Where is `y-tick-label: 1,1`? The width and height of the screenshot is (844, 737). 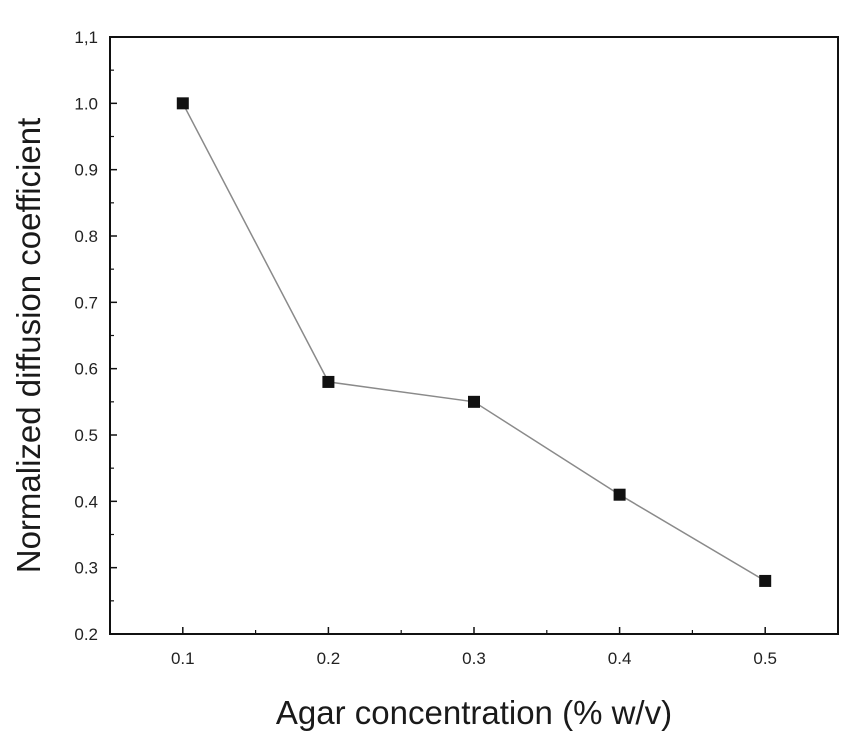 y-tick-label: 1,1 is located at coordinates (86, 37).